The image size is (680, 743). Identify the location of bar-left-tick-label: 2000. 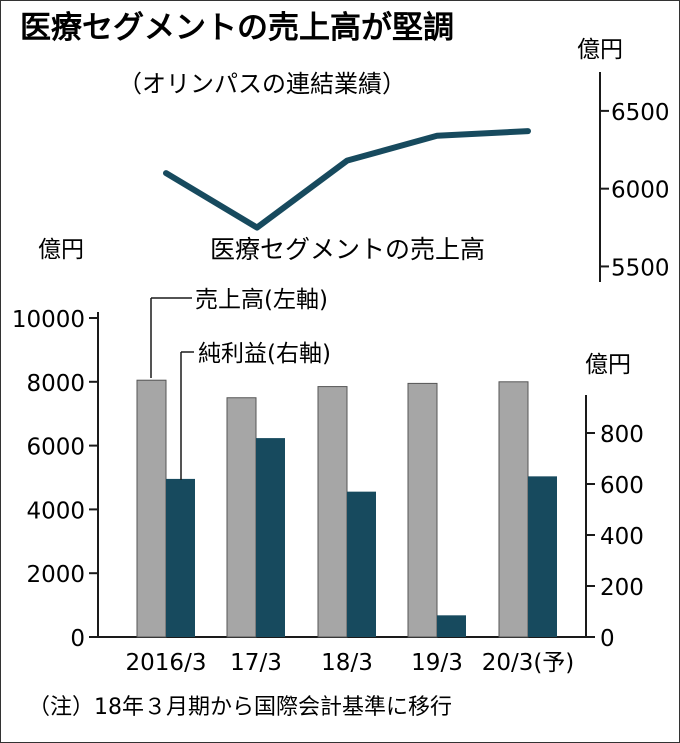
(55, 575).